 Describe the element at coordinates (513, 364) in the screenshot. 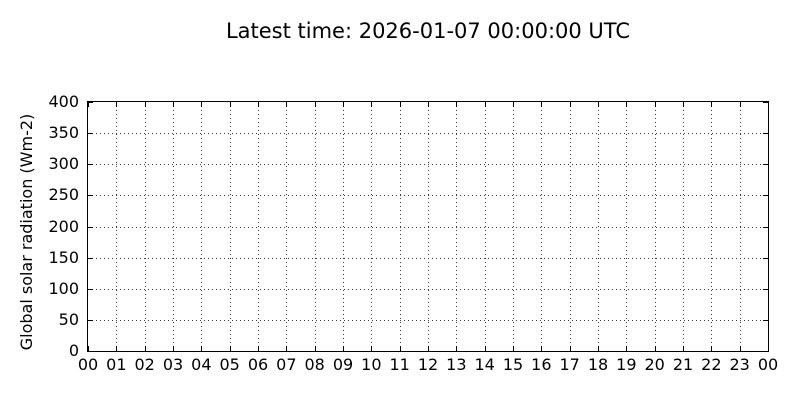

I see `x-tick-label: 15` at that location.